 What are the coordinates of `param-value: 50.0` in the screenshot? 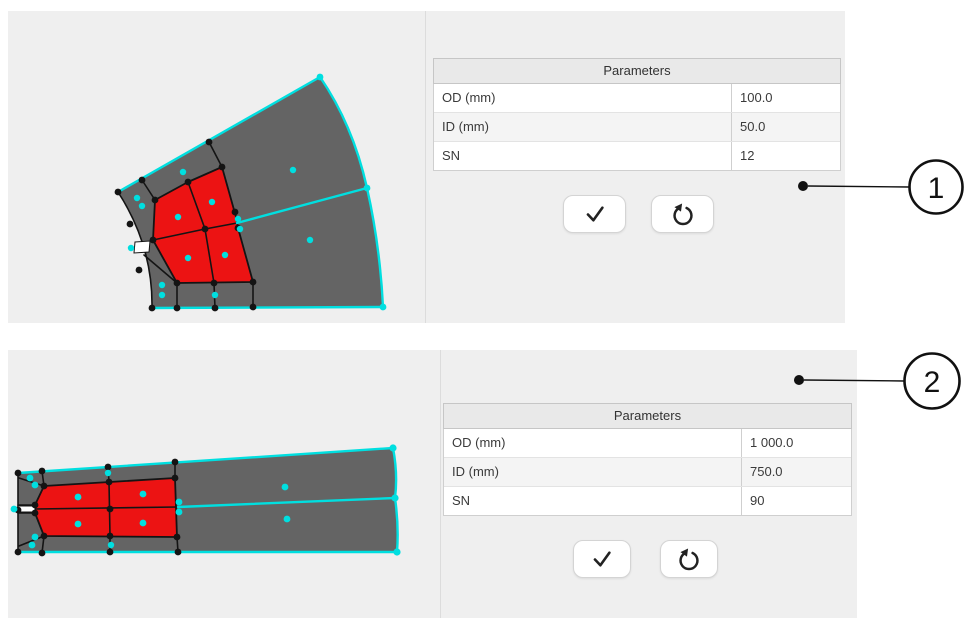 It's located at (753, 126).